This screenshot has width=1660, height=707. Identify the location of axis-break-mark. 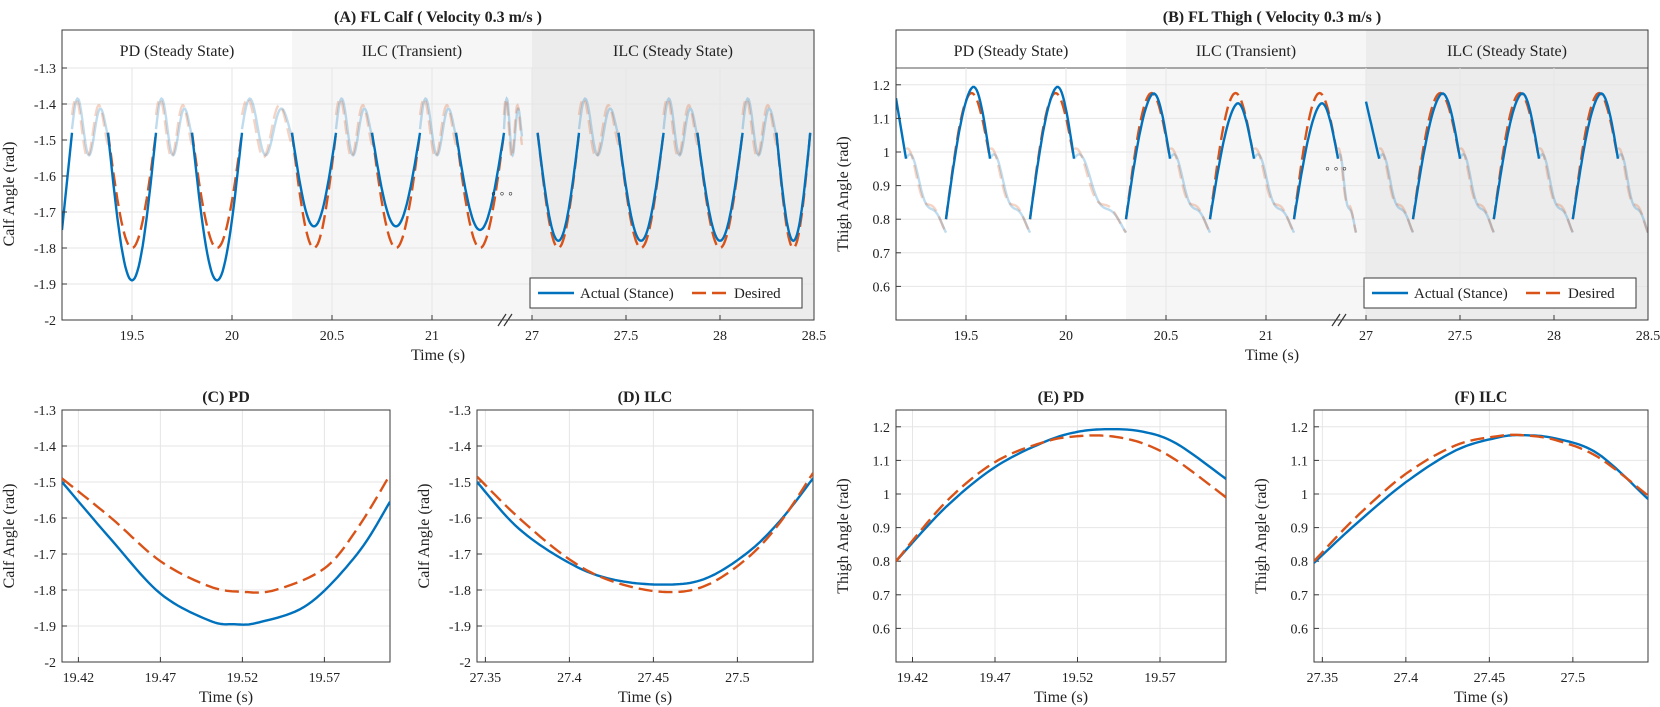
(1339, 320).